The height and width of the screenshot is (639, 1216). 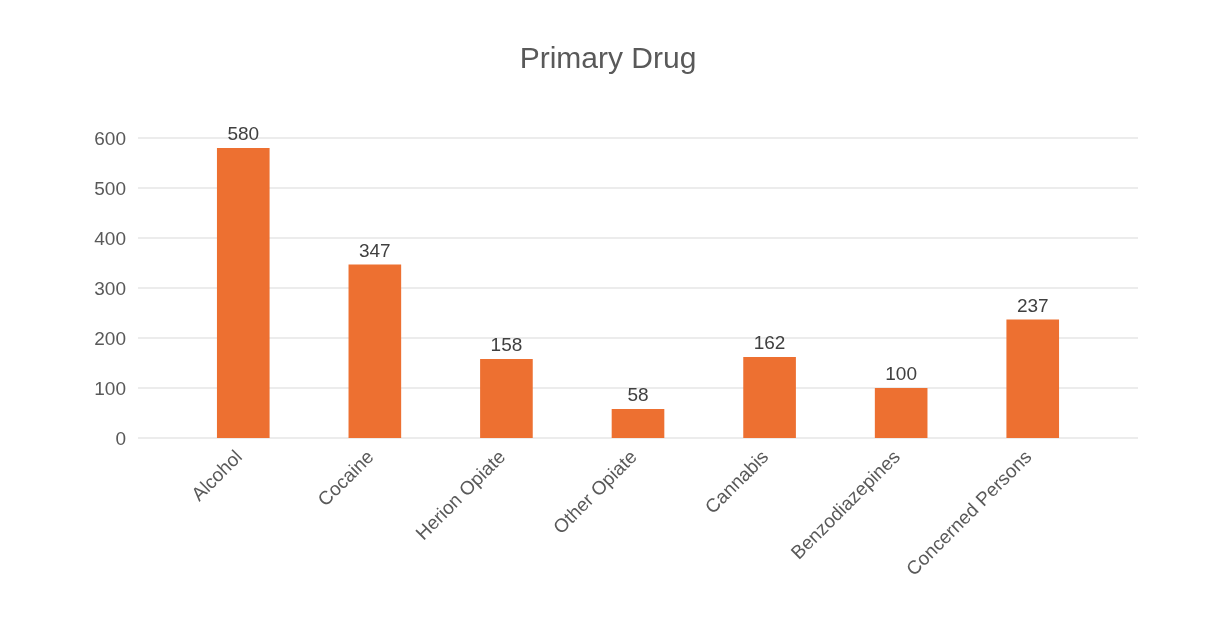 What do you see at coordinates (1032, 305) in the screenshot?
I see `data-label: 237` at bounding box center [1032, 305].